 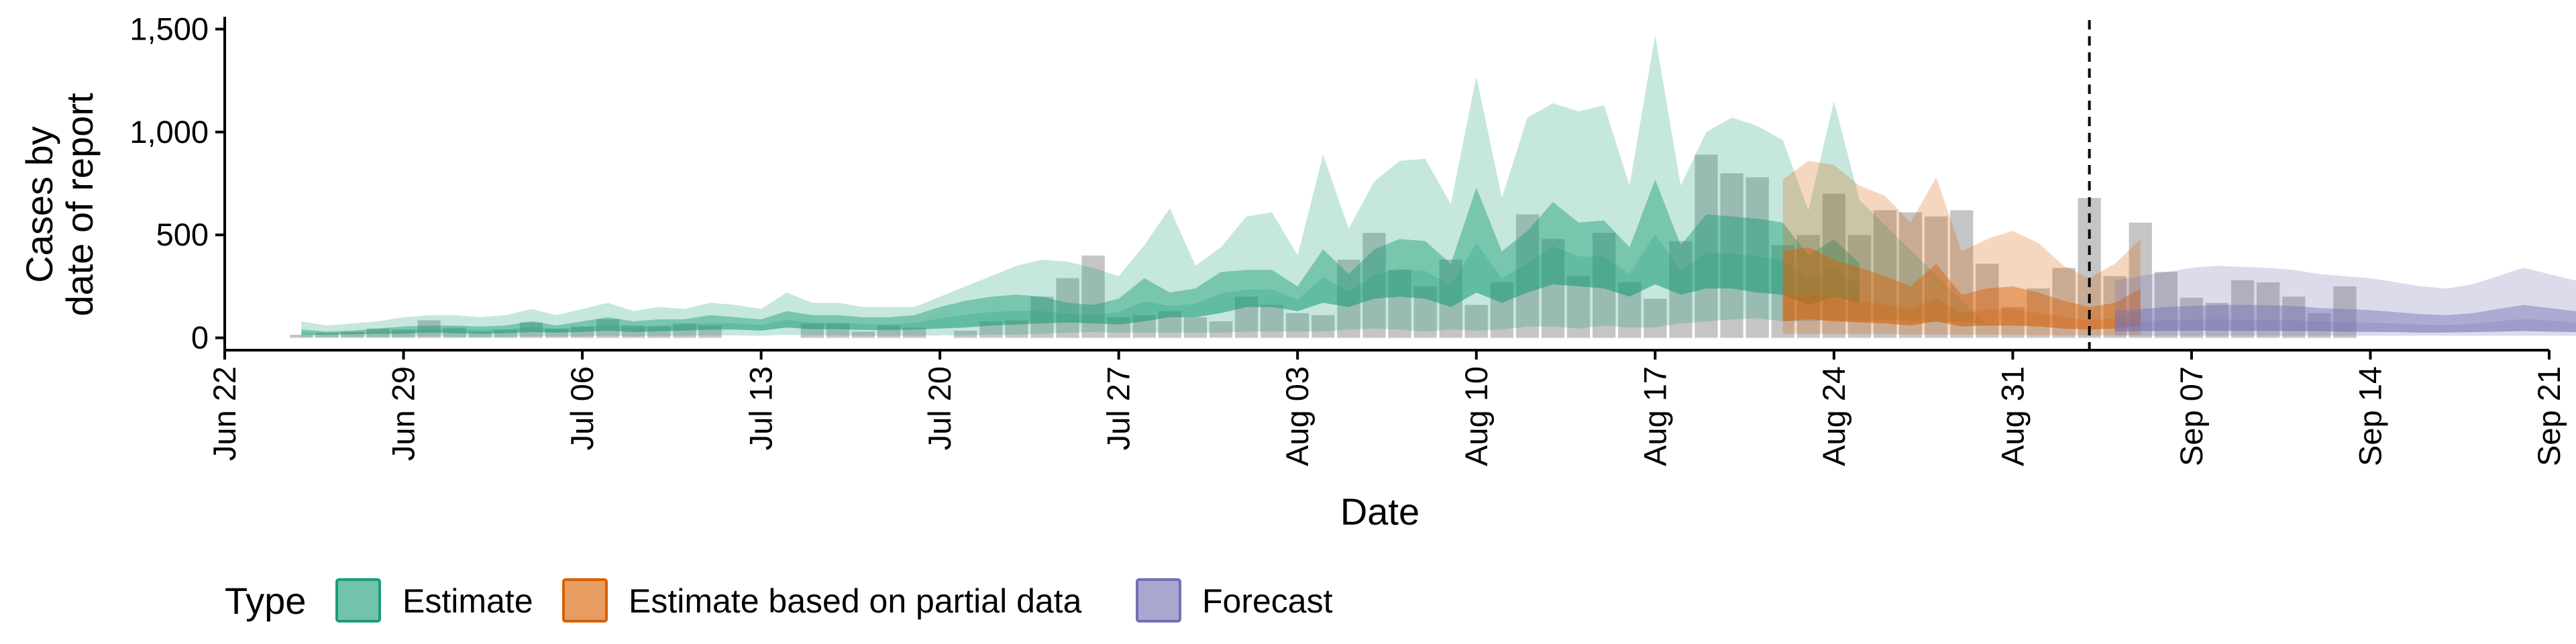 I want to click on x-tick-label: Jun 22, so click(x=224, y=413).